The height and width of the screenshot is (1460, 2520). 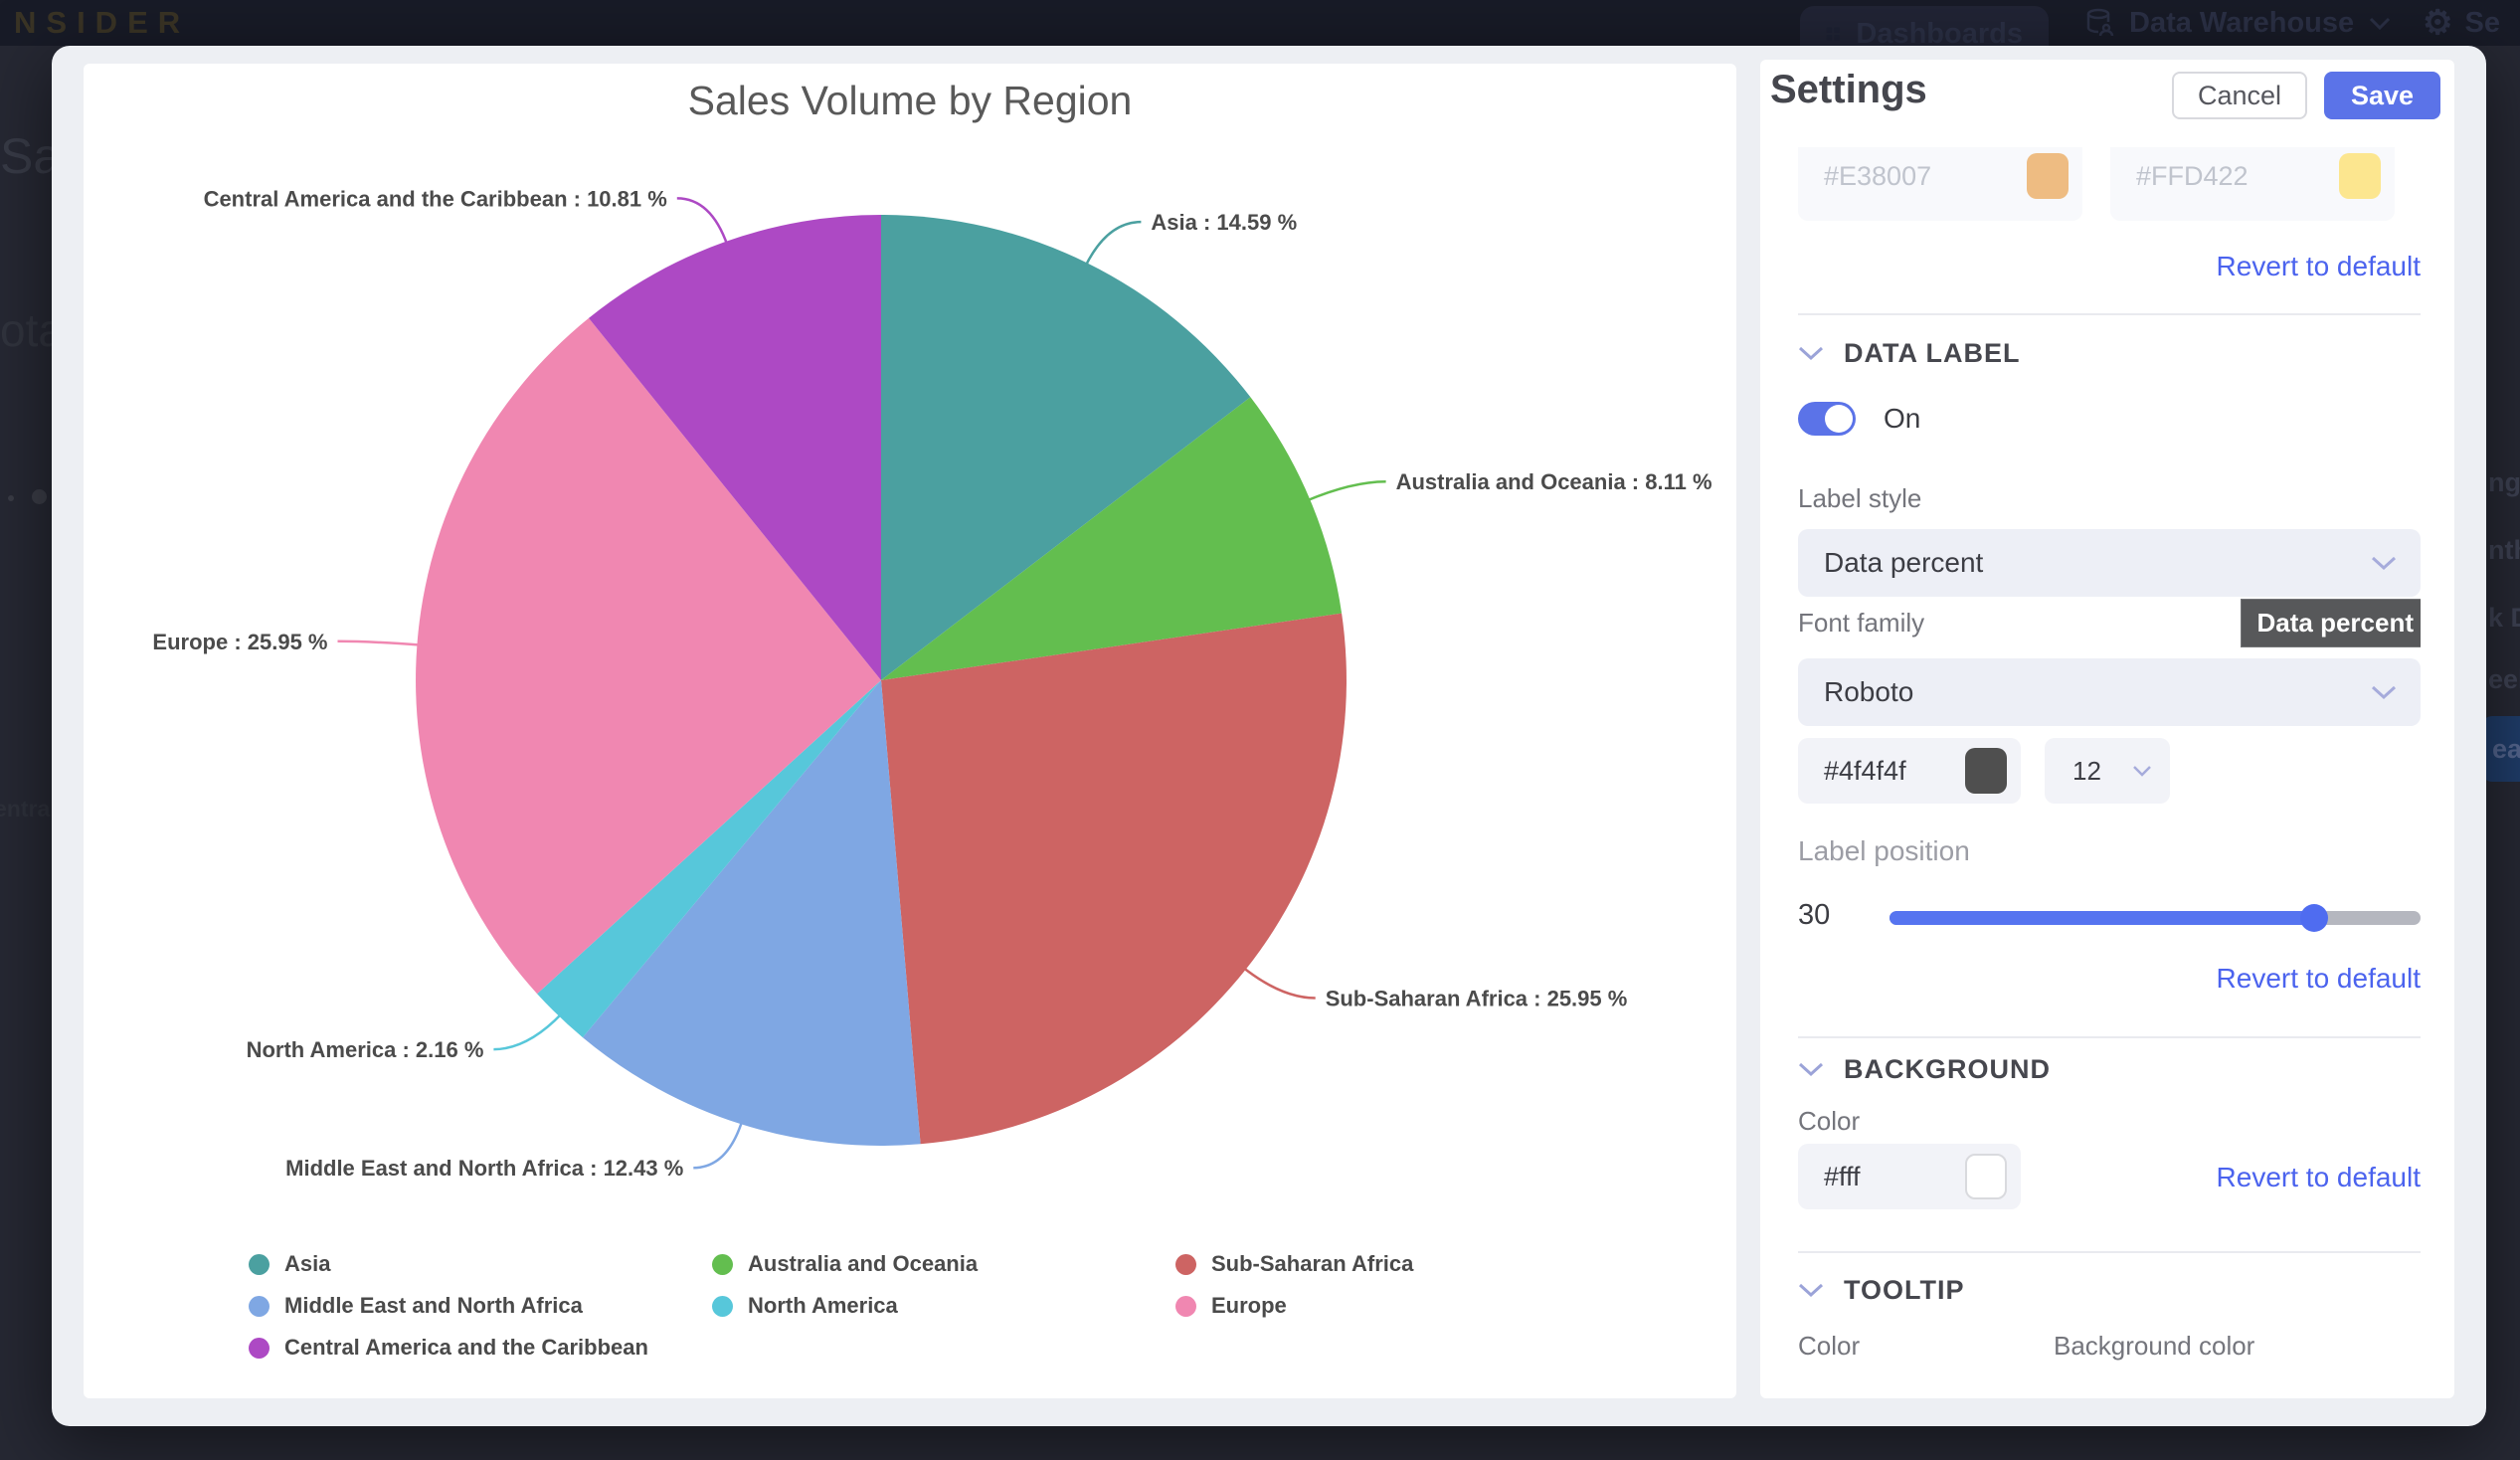 I want to click on series-color-value: #FFD422, so click(x=2192, y=175).